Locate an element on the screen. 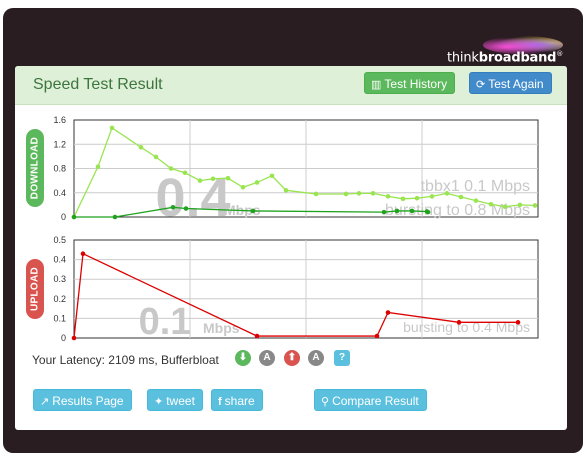 The height and width of the screenshot is (457, 588). upload-tick-label: 0.3 is located at coordinates (59, 279).